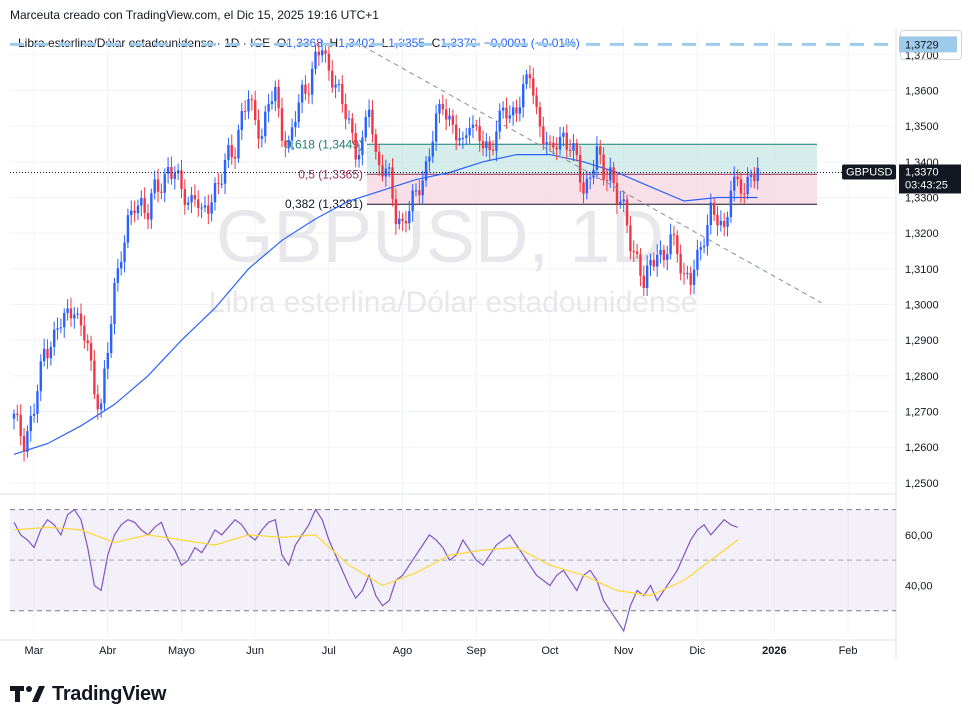 Image resolution: width=974 pixels, height=724 pixels. I want to click on last-price-tag, so click(930, 179).